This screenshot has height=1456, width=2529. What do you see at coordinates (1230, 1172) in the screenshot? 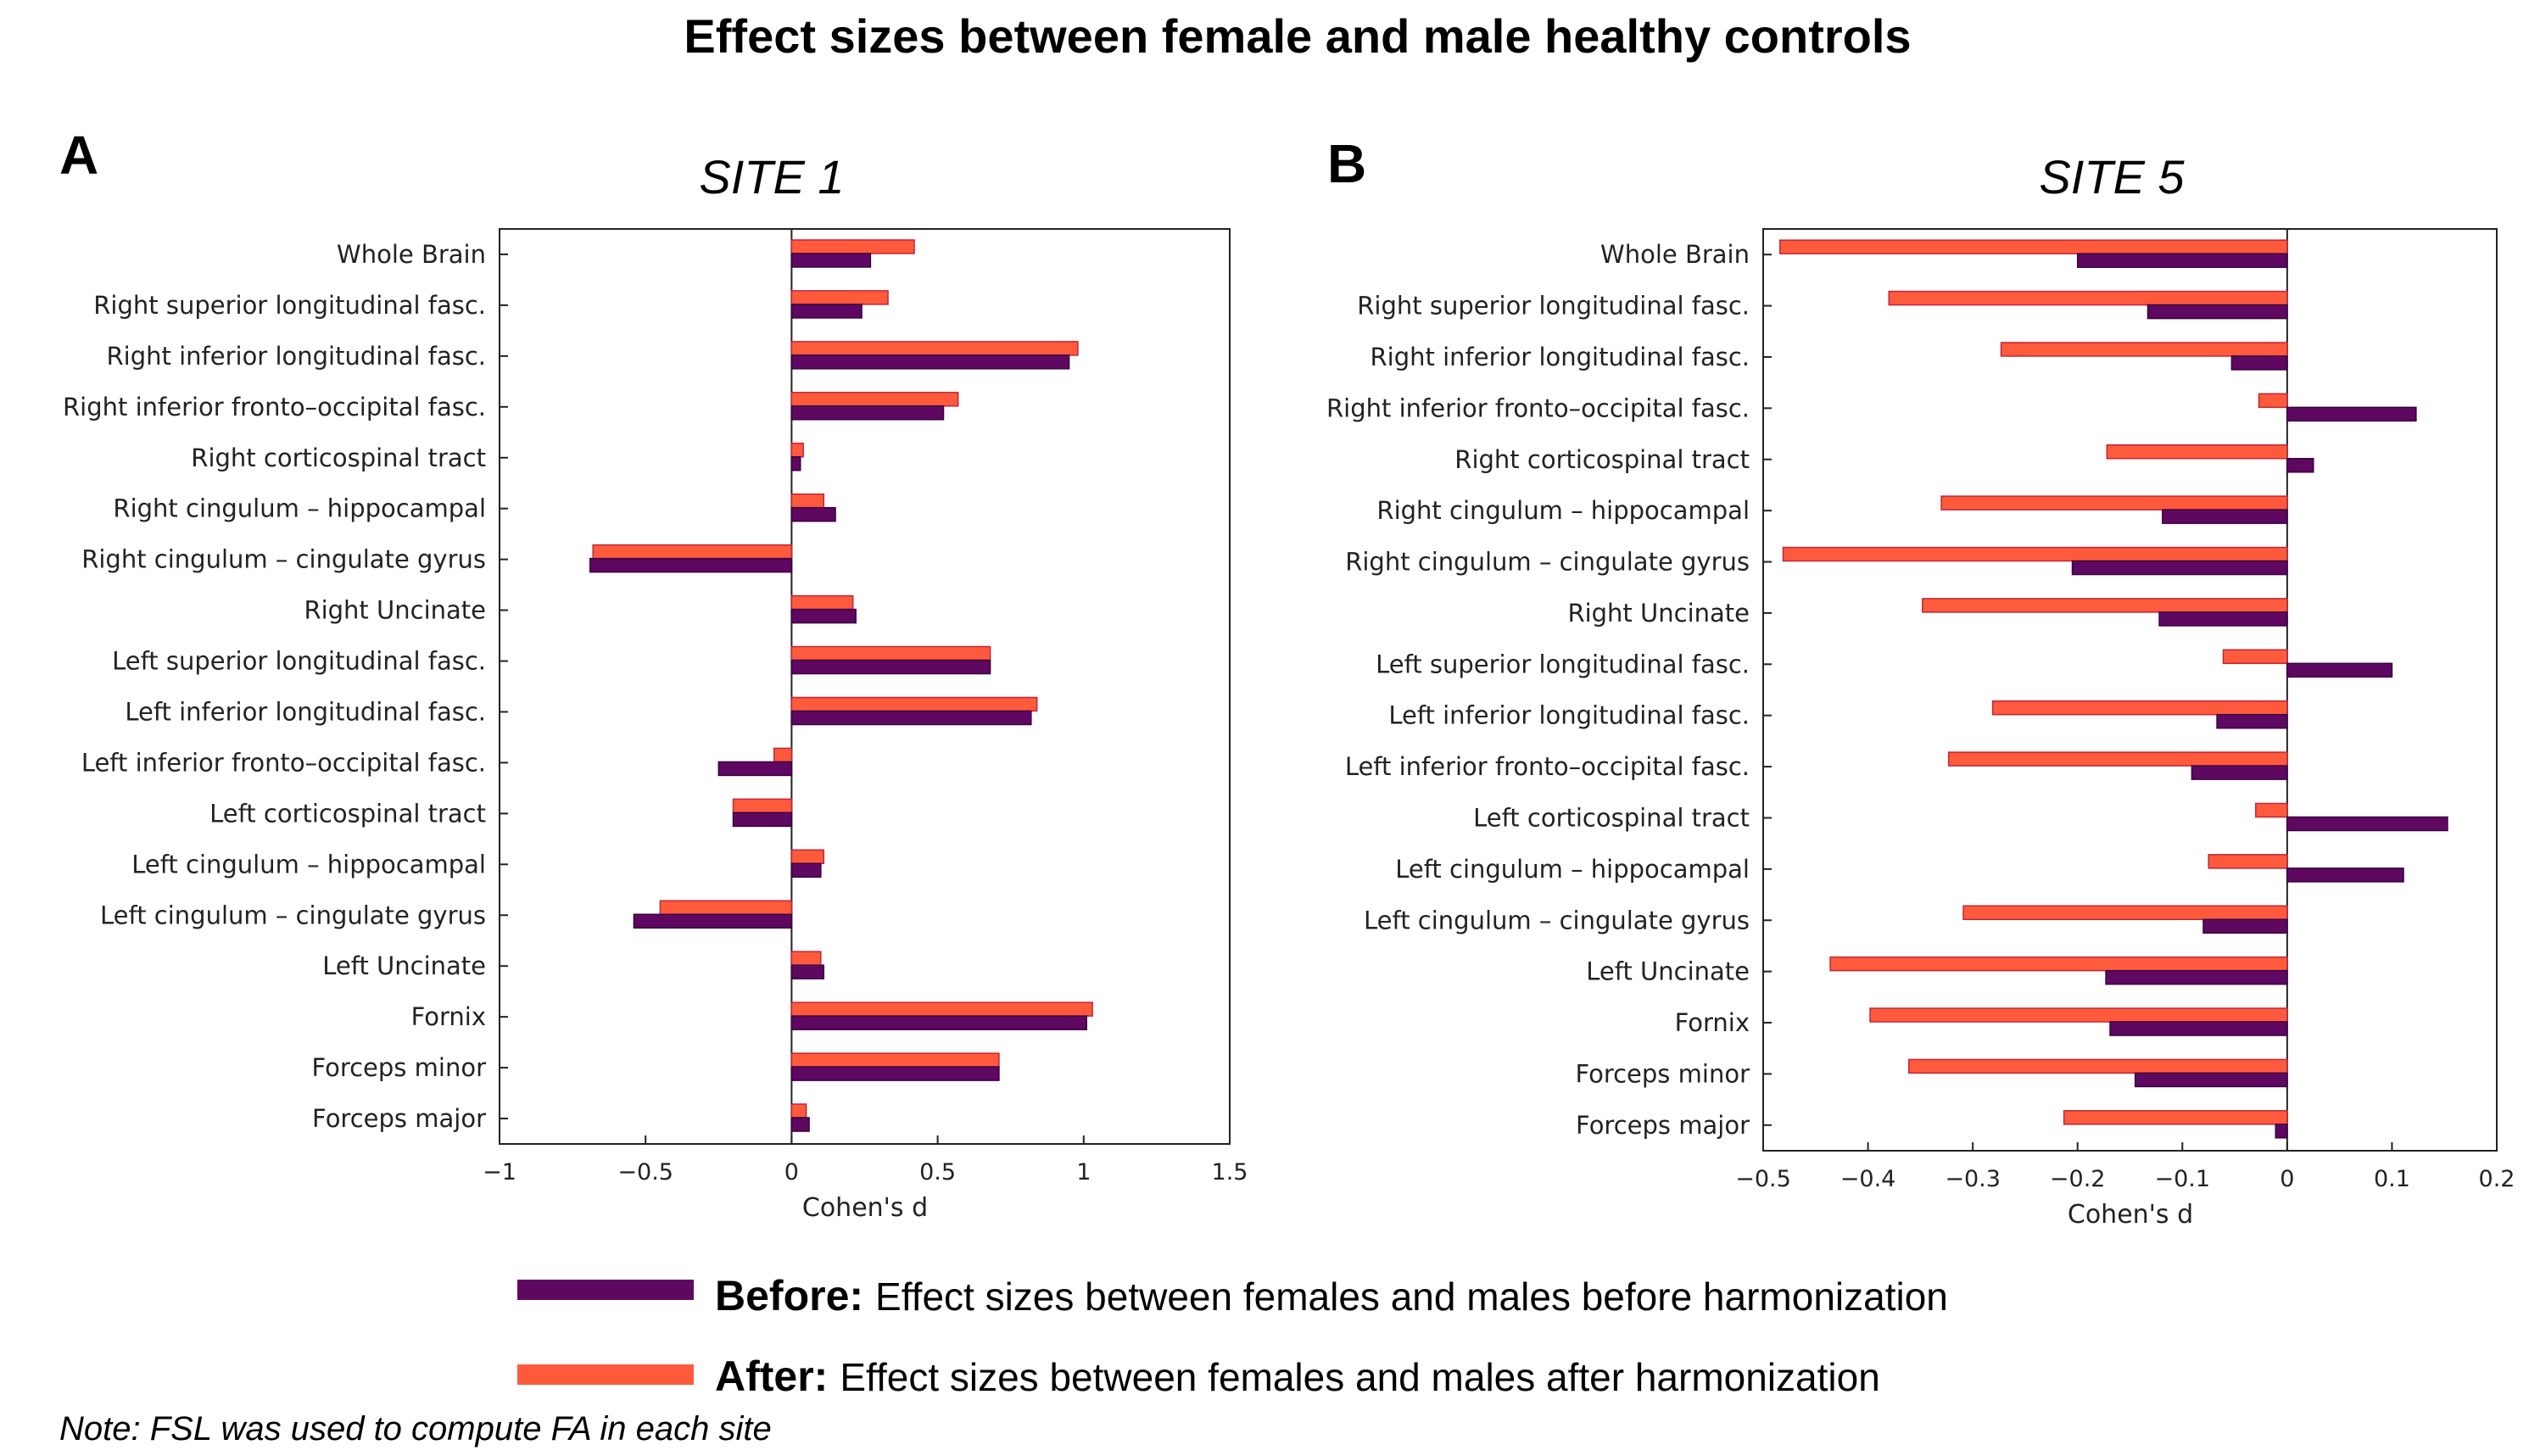
I see `x-tick-label: 1.5` at bounding box center [1230, 1172].